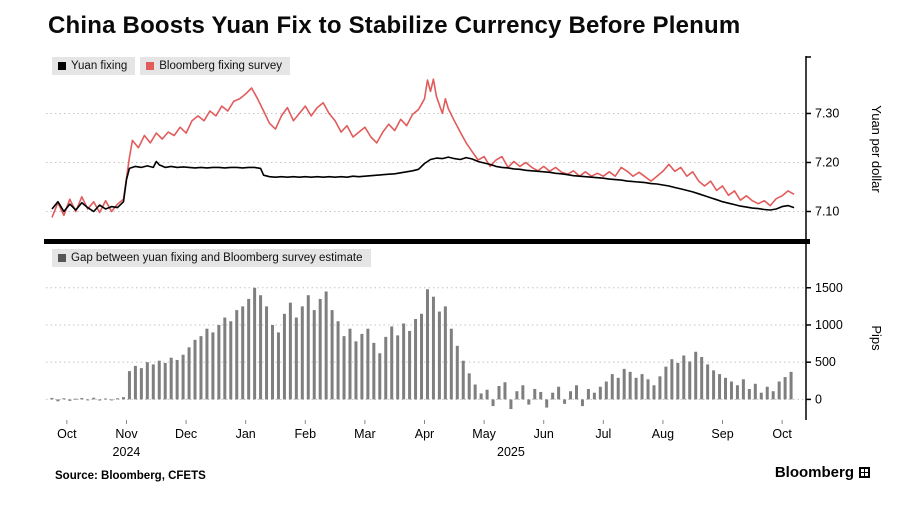  What do you see at coordinates (511, 452) in the screenshot?
I see `x-year-label: 2025` at bounding box center [511, 452].